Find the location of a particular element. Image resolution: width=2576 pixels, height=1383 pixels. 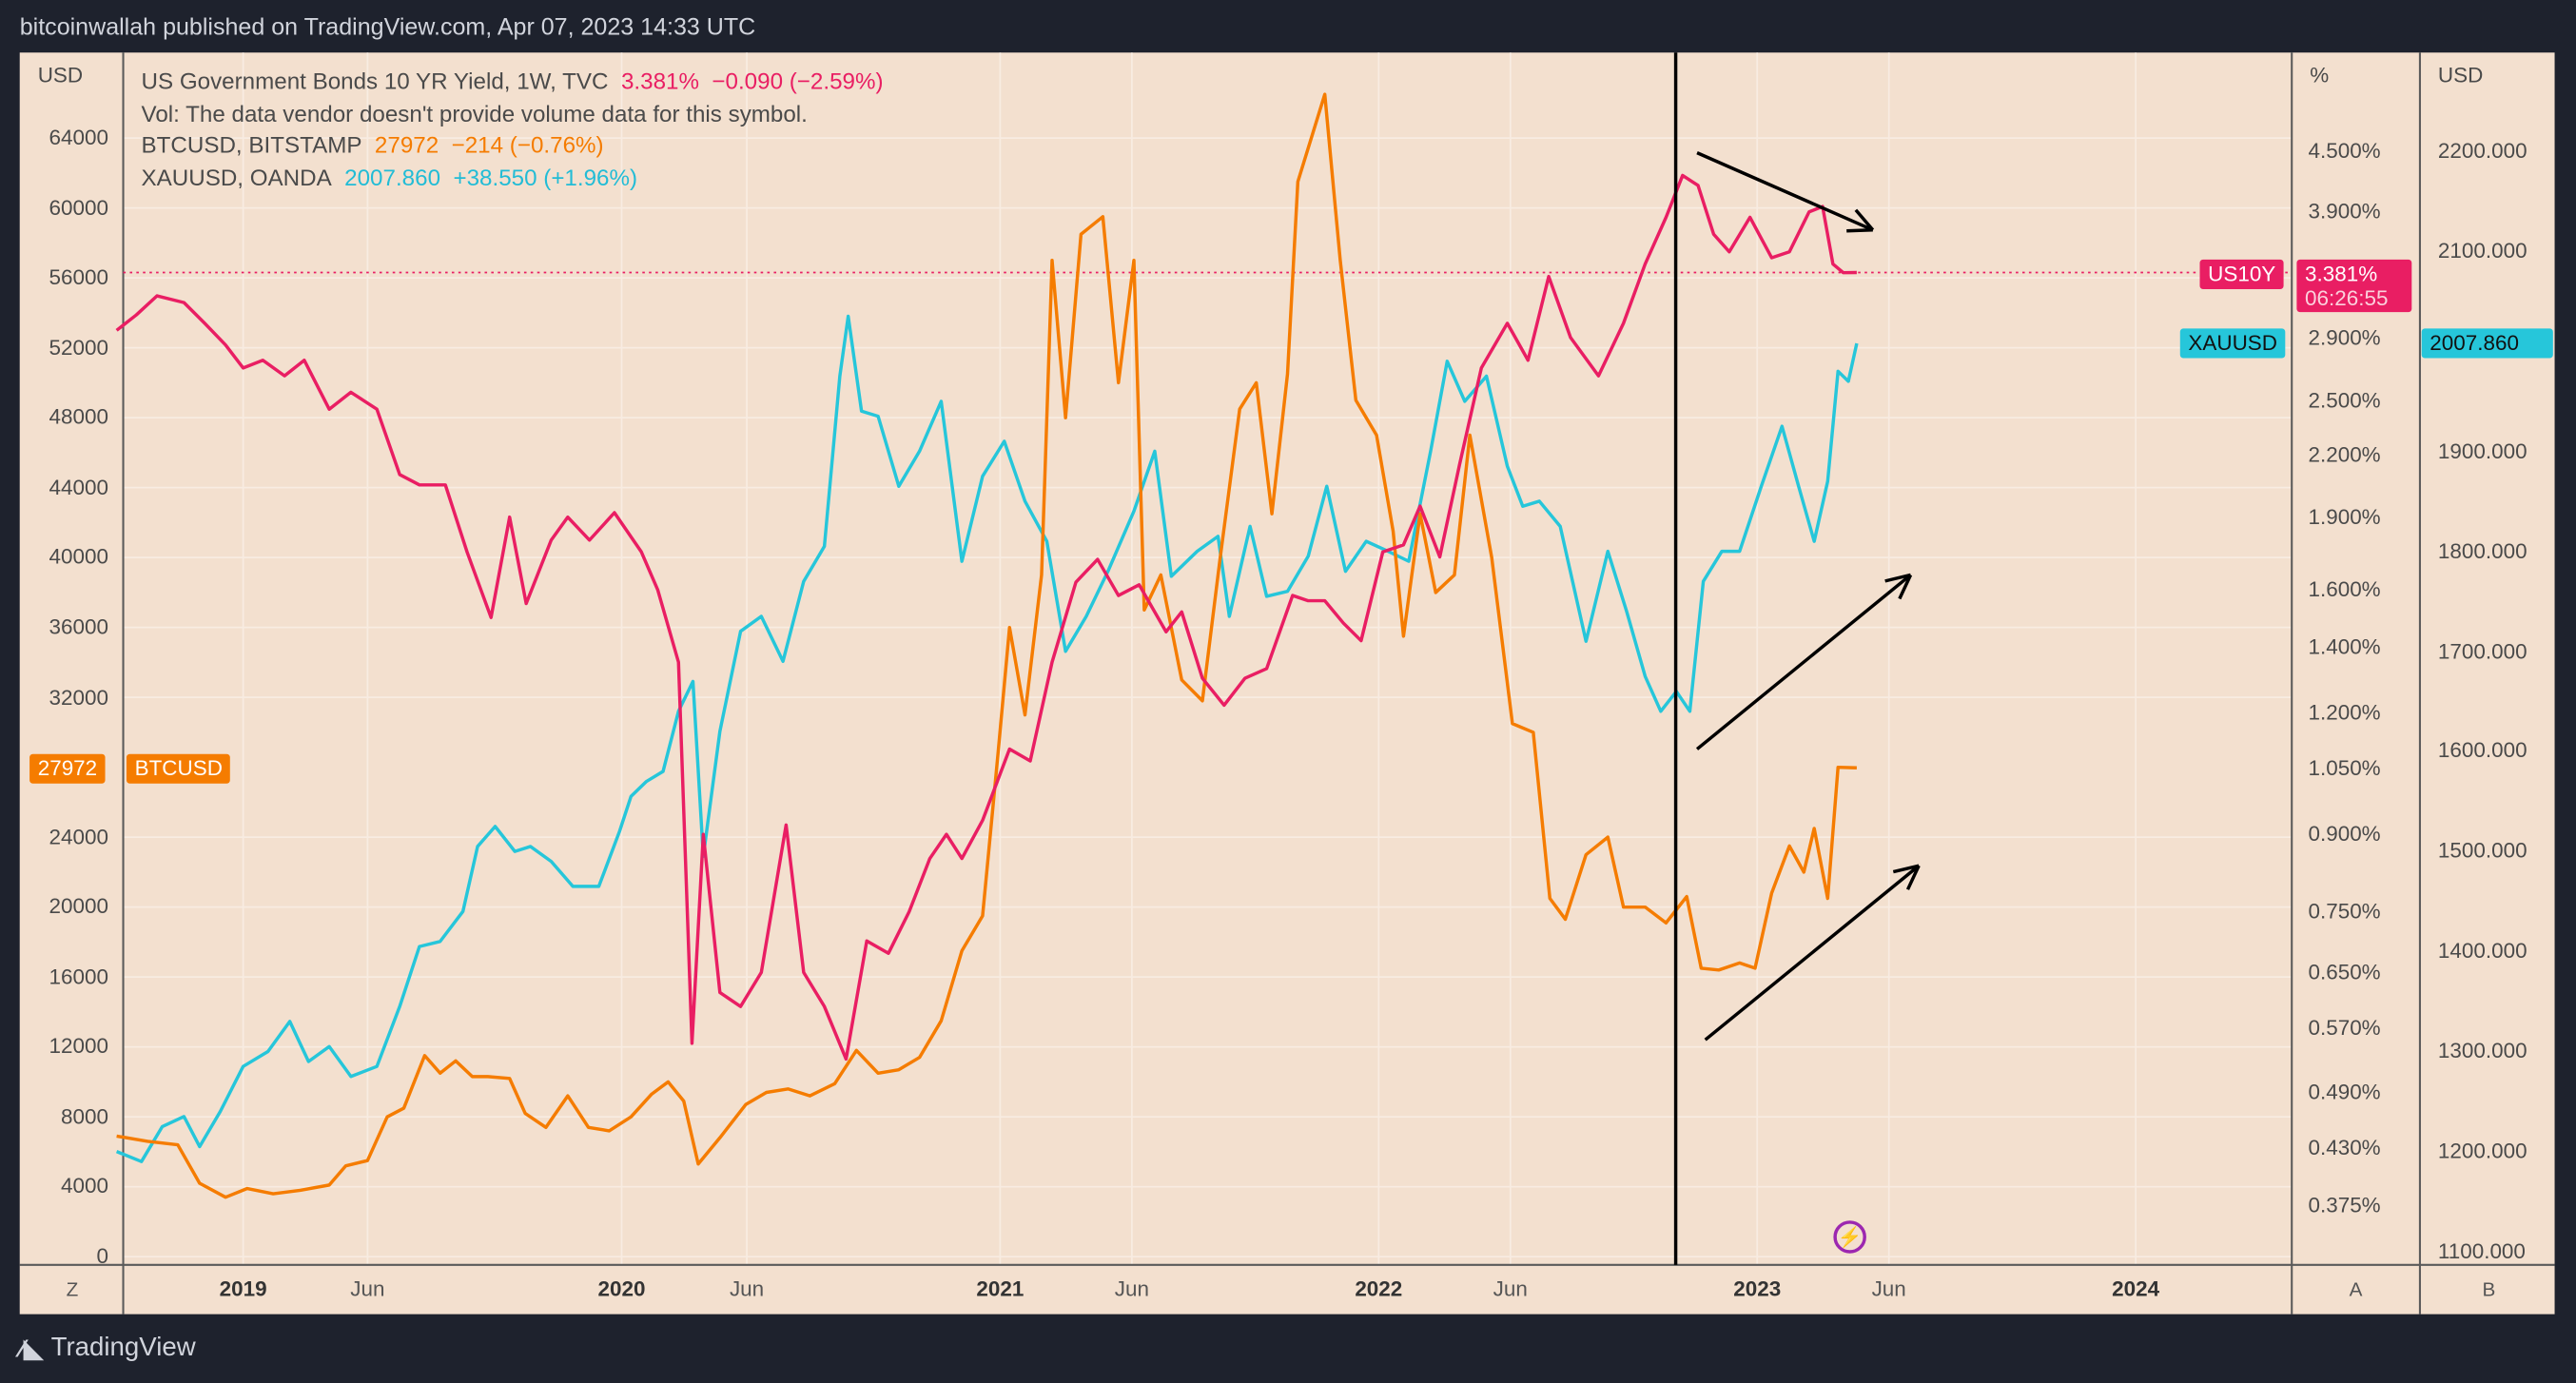

left-axis-tick: 64000 is located at coordinates (79, 137).